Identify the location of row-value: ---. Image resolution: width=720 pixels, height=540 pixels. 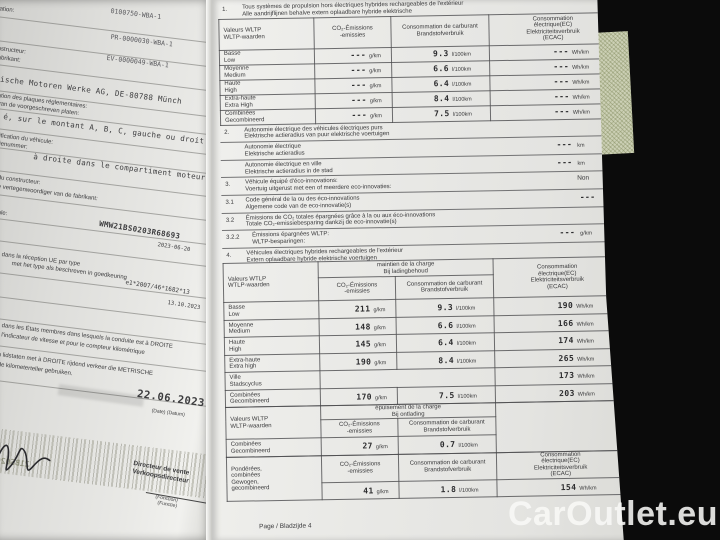
(587, 197).